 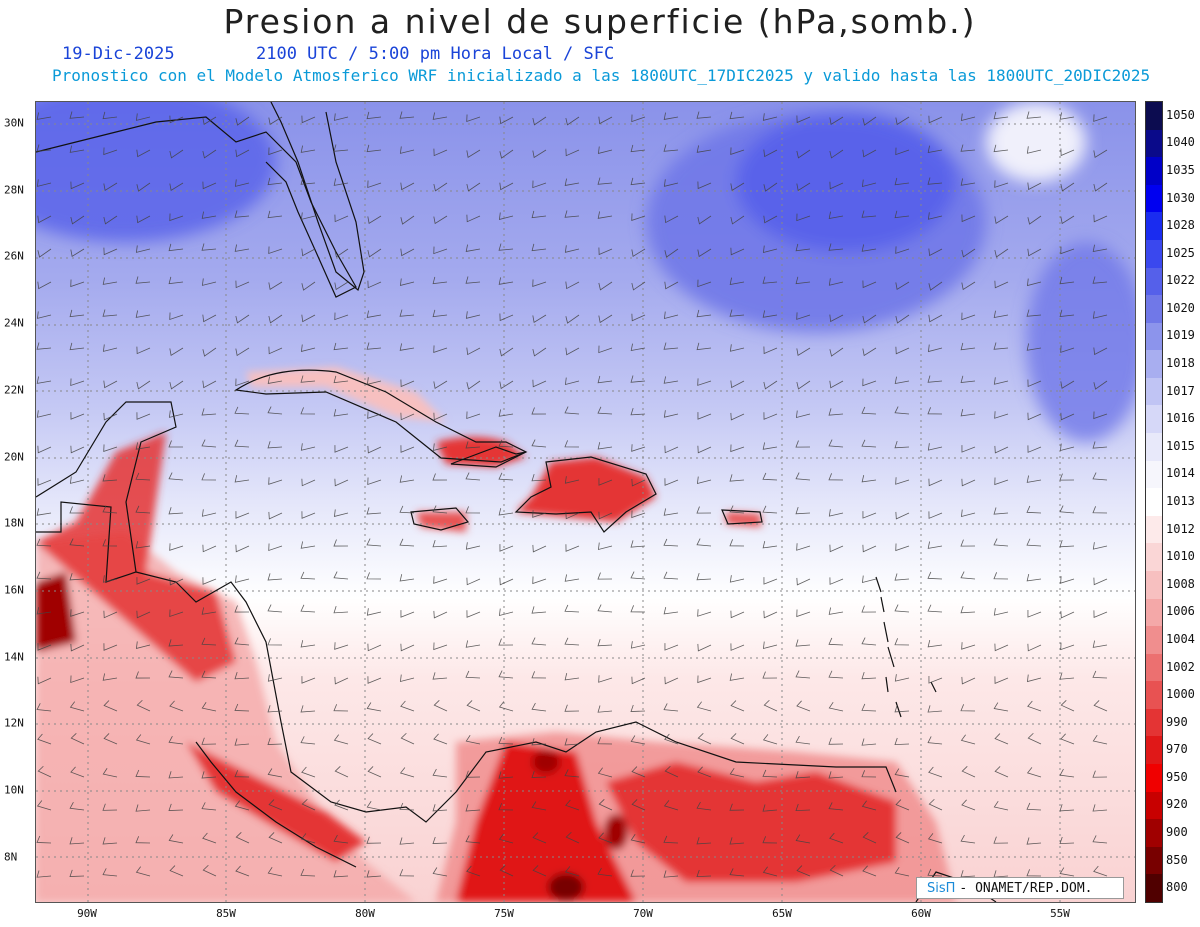 What do you see at coordinates (1180, 280) in the screenshot?
I see `colorbar-label: 1022` at bounding box center [1180, 280].